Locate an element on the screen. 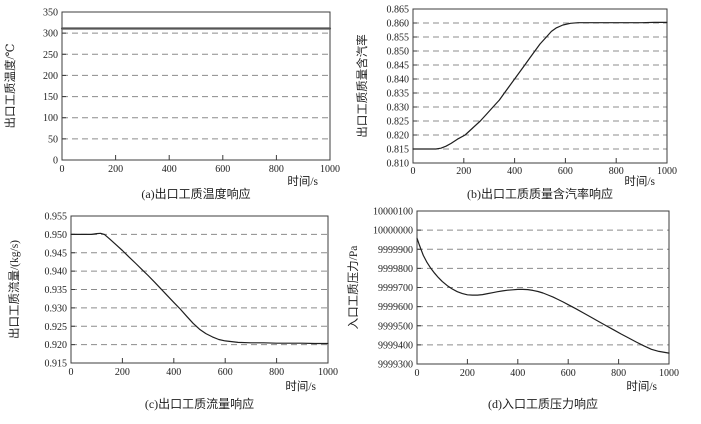 The height and width of the screenshot is (424, 701). series-line-d is located at coordinates (543, 295).